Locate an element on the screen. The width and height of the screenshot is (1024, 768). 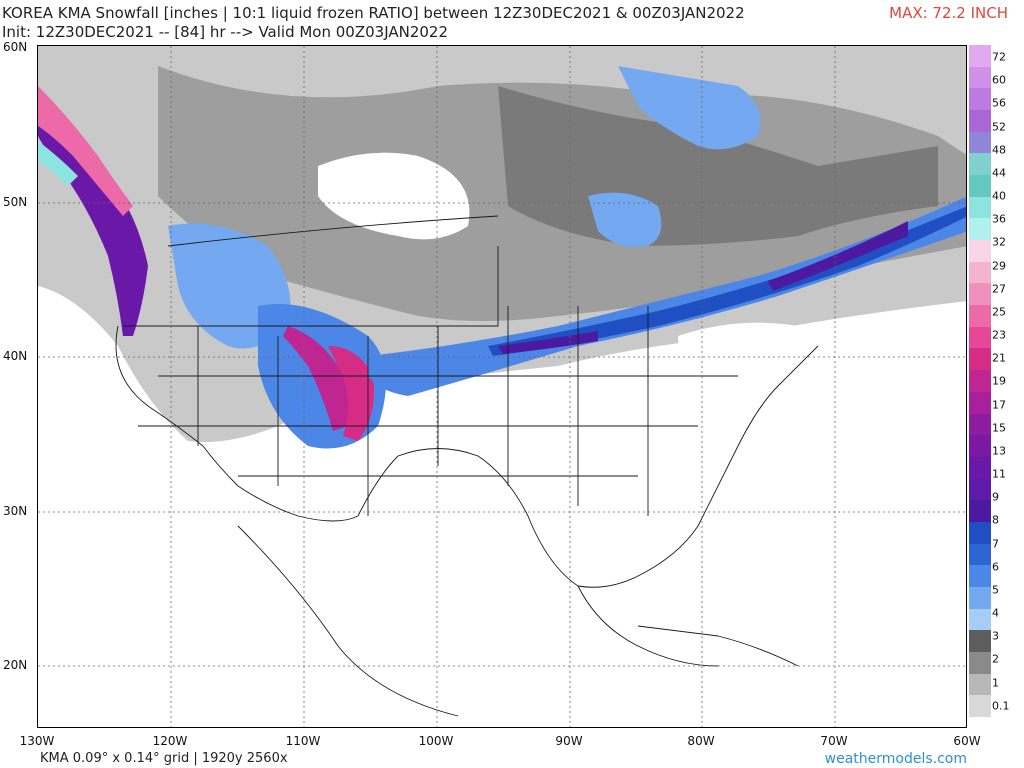
colorbar-level-label: 7 is located at coordinates (995, 544).